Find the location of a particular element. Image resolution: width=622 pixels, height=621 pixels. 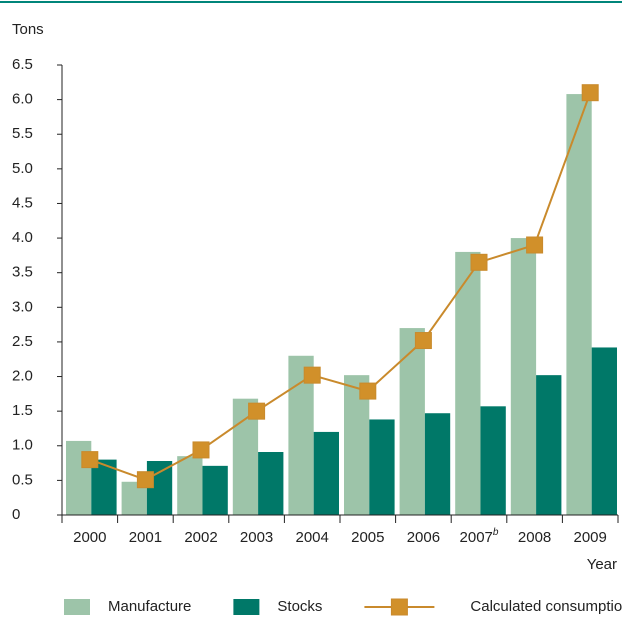

y-tick-label: 1.0 is located at coordinates (22, 445).